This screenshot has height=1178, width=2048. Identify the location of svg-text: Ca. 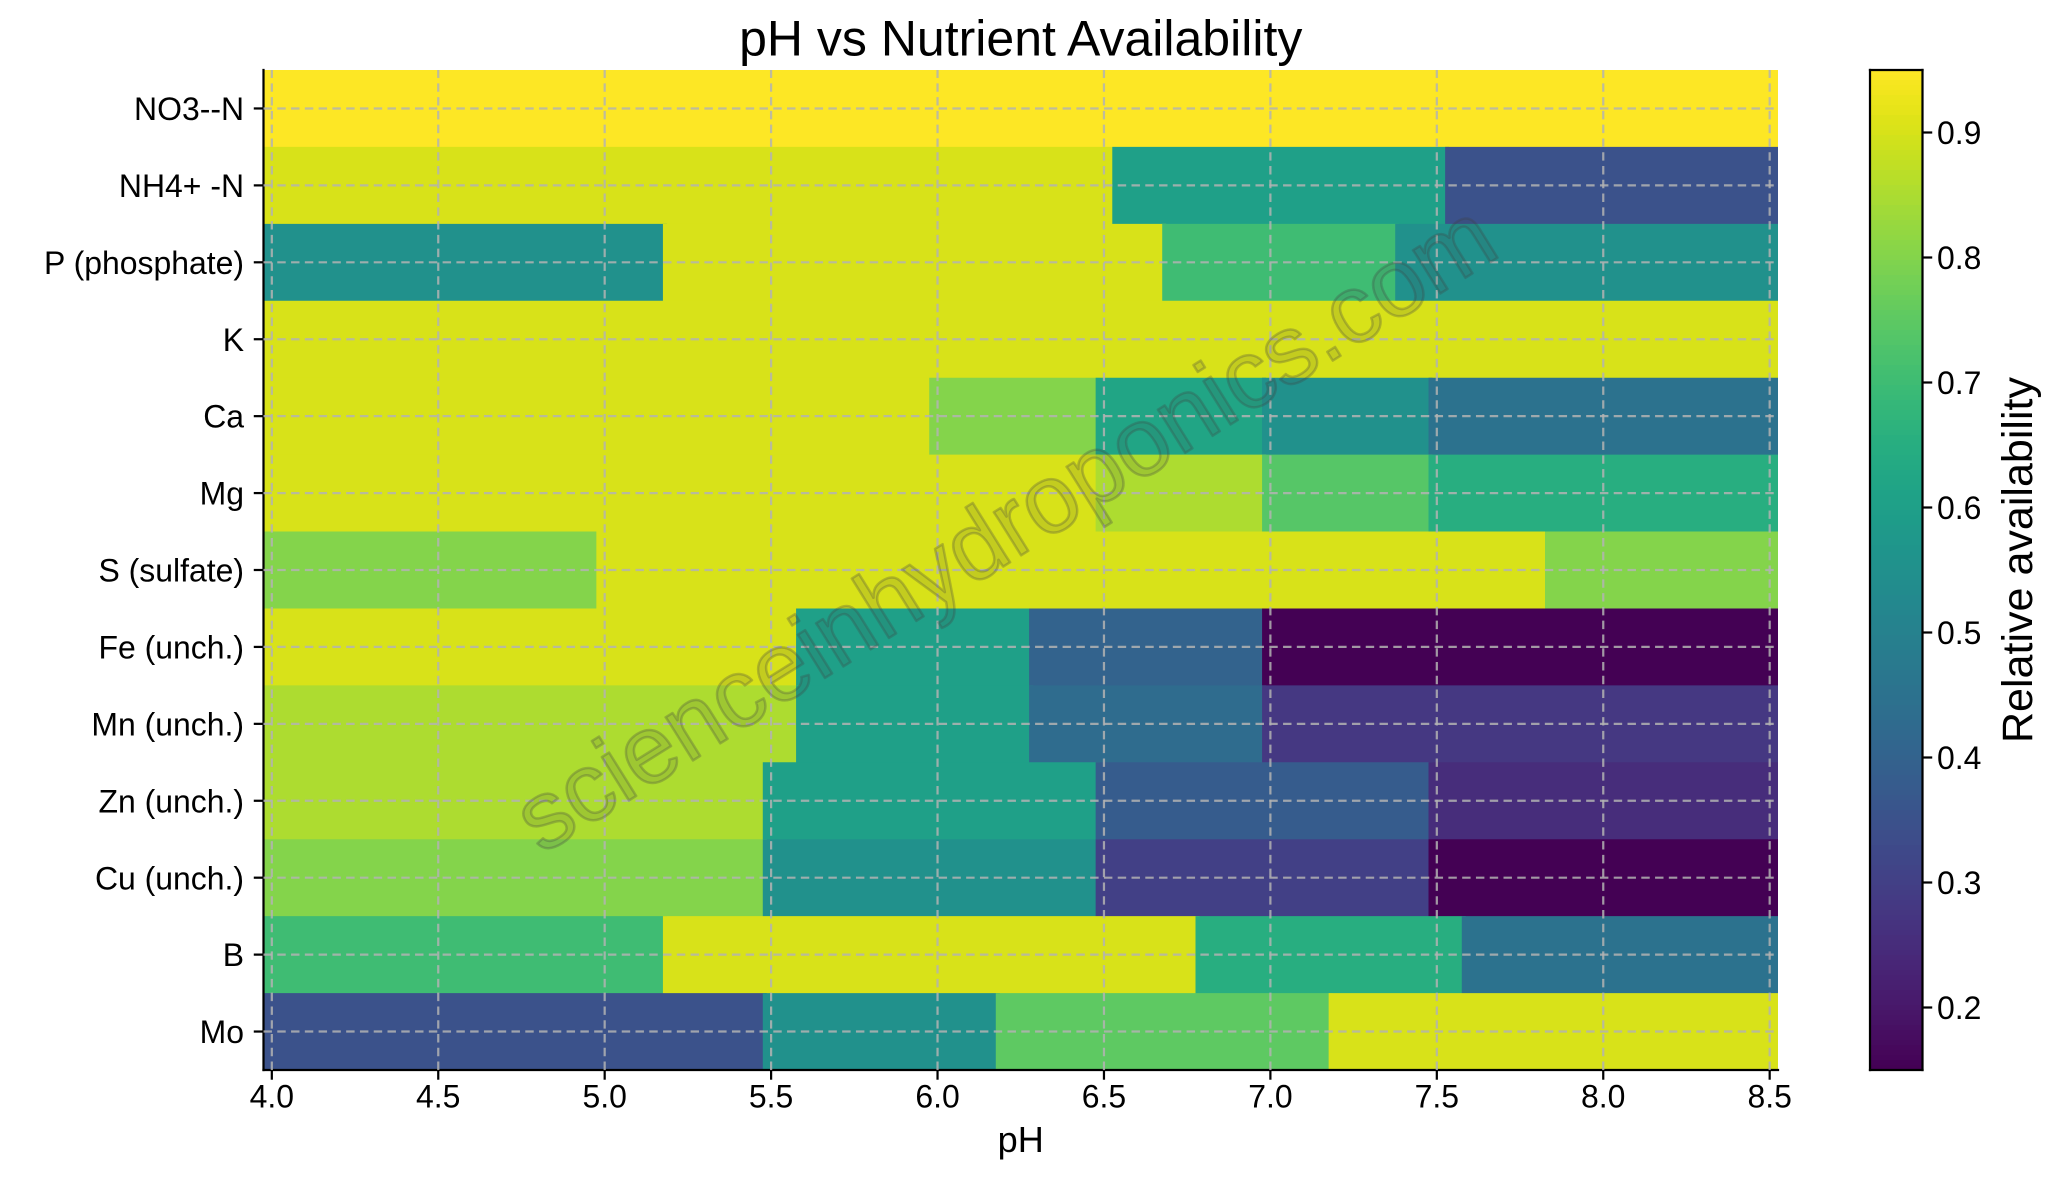
(223, 417).